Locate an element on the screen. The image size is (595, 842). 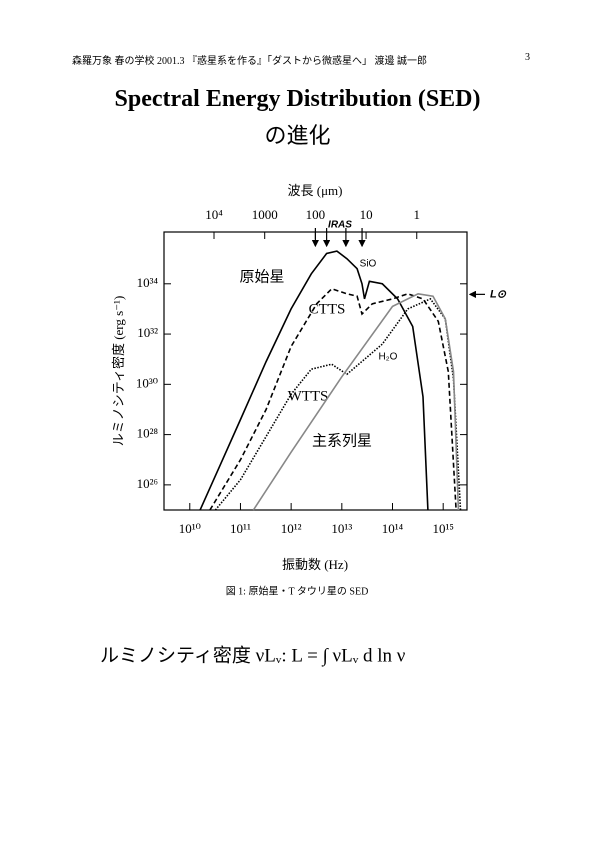
x-tick-label: 10¹¹ is located at coordinates (240, 528).